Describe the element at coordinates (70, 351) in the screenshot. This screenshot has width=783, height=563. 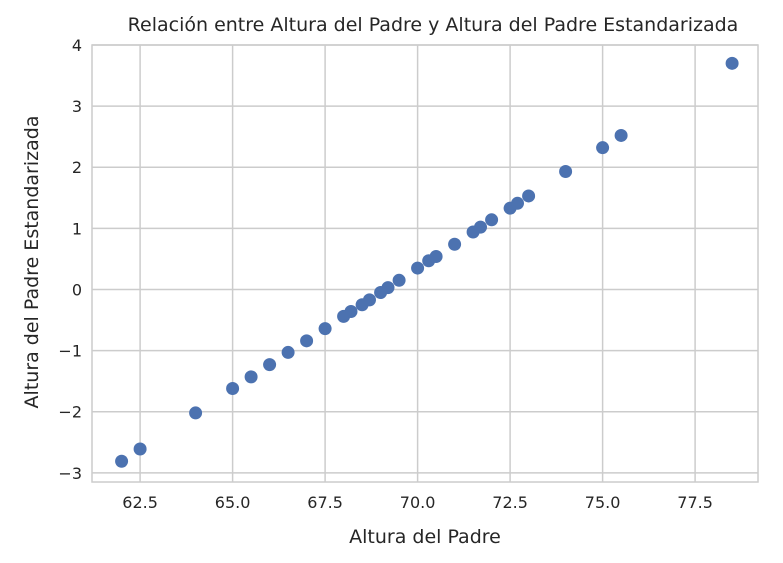
I see `y-tick-label: −1` at that location.